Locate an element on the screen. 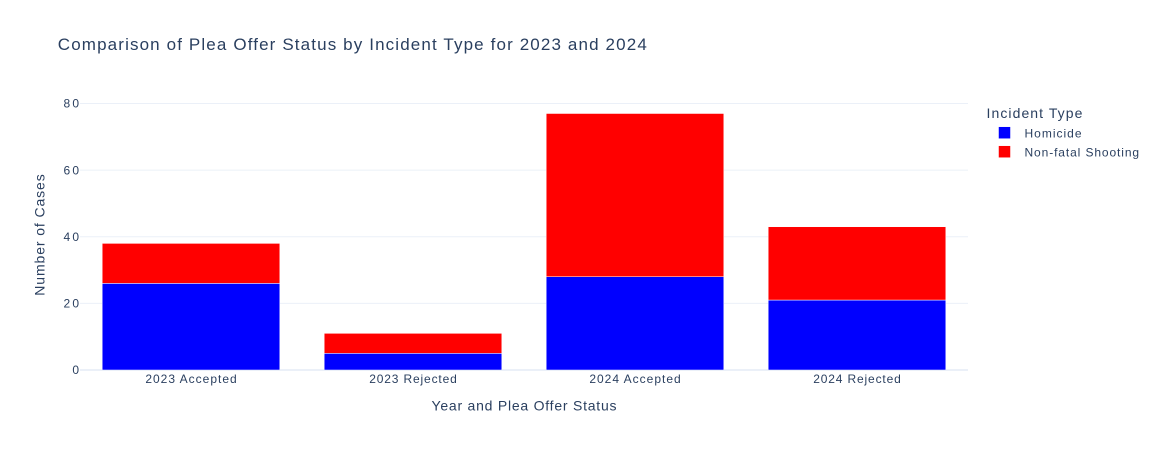 Image resolution: width=1156 pixels, height=450 pixels. svg-text: 0 is located at coordinates (75, 370).